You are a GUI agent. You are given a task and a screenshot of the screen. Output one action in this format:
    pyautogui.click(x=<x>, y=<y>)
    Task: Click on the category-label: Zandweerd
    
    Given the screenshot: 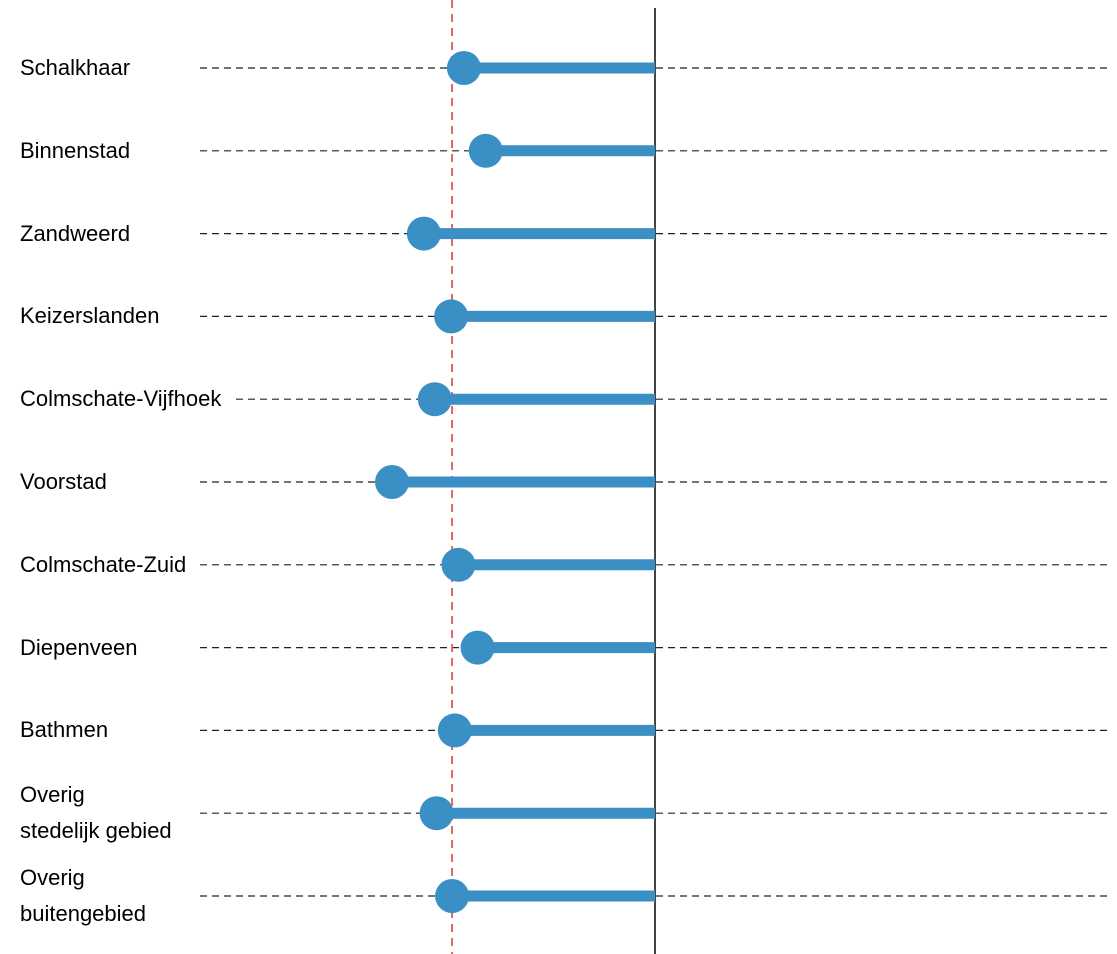 What is the action you would take?
    pyautogui.click(x=80, y=233)
    